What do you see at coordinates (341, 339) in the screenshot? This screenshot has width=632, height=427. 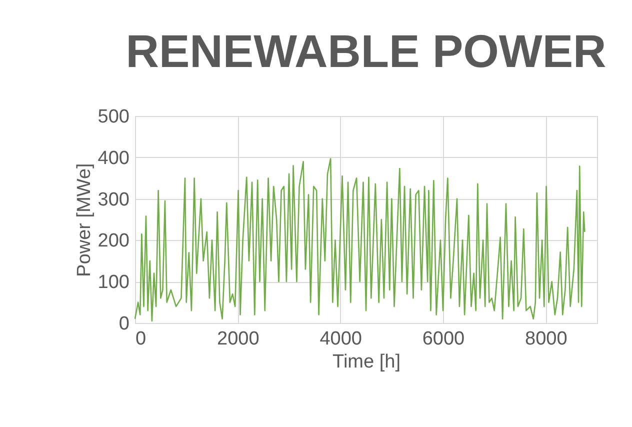 I see `x-tick-label: 4000` at bounding box center [341, 339].